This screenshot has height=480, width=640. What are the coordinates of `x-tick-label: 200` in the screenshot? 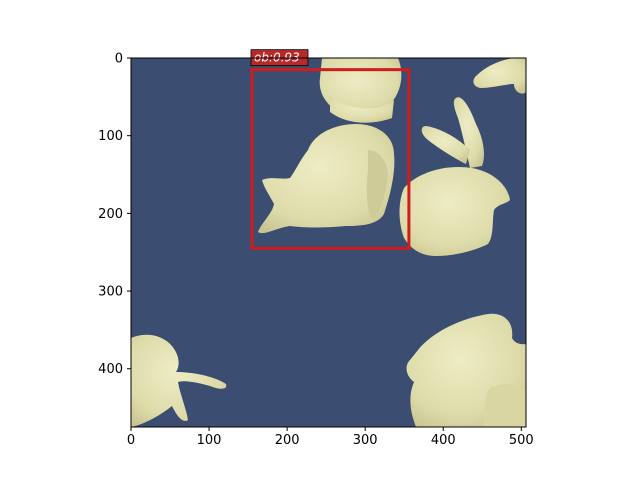 It's located at (287, 440).